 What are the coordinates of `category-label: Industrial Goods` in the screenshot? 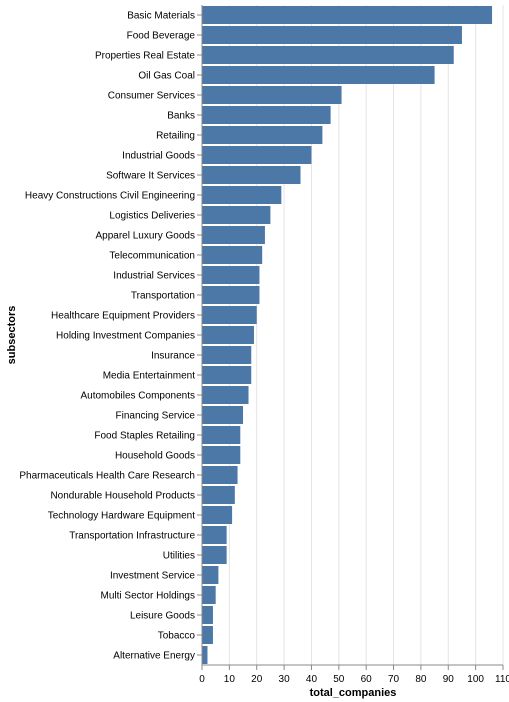 It's located at (158, 156).